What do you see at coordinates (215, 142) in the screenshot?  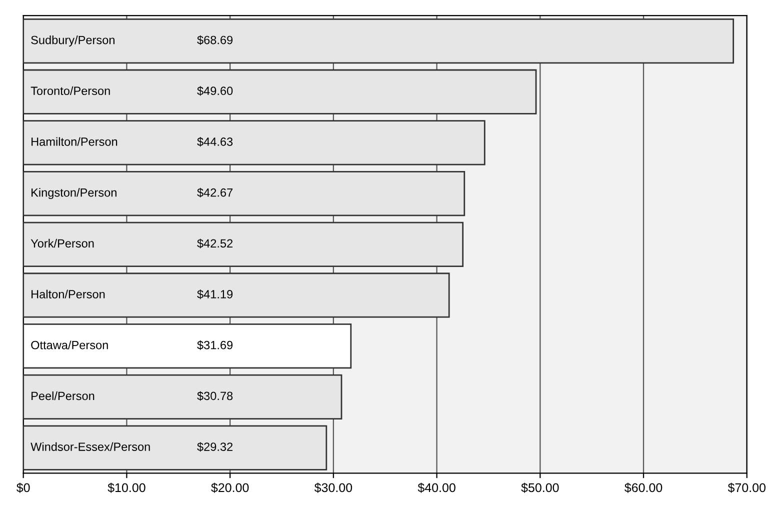 I see `data-label: $44.63` at bounding box center [215, 142].